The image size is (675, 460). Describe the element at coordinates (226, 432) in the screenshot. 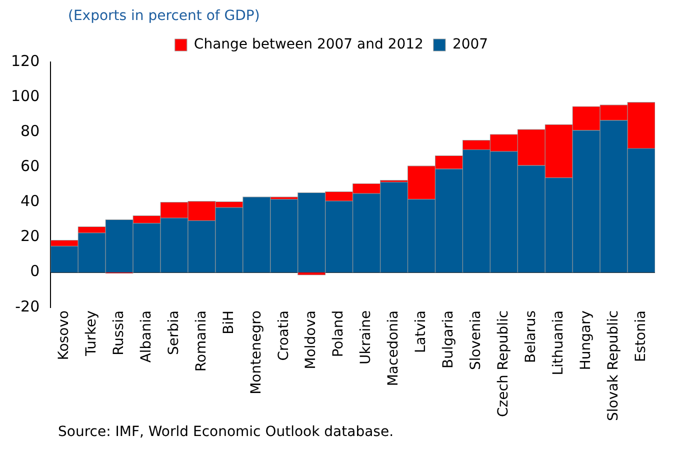

I see `source-note: Source: IMF, World Economic Outlook database.` at that location.